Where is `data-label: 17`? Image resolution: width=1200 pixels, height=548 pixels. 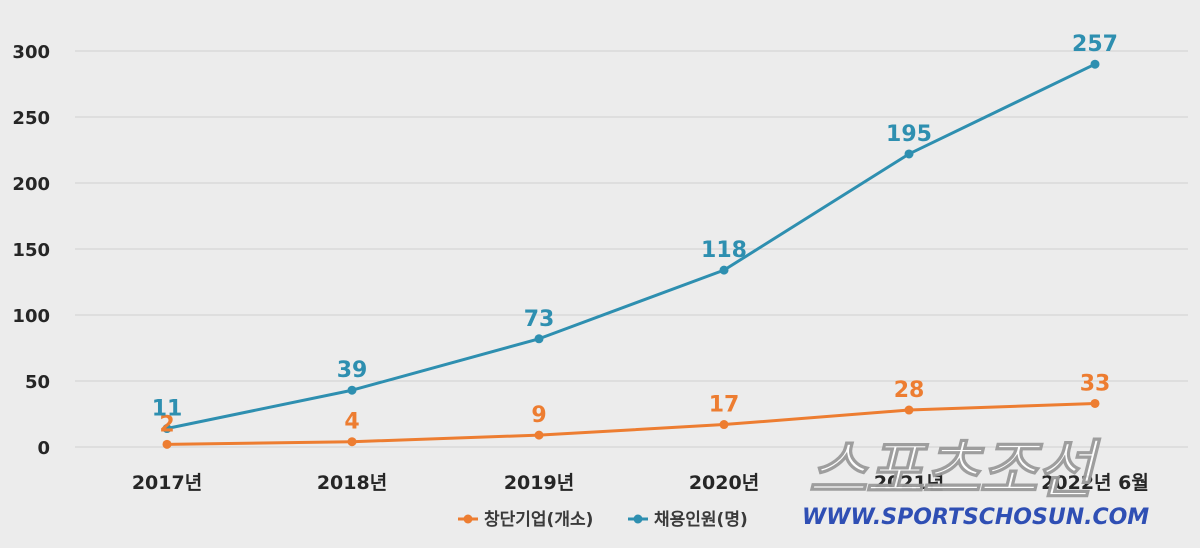
data-label: 17 is located at coordinates (724, 405).